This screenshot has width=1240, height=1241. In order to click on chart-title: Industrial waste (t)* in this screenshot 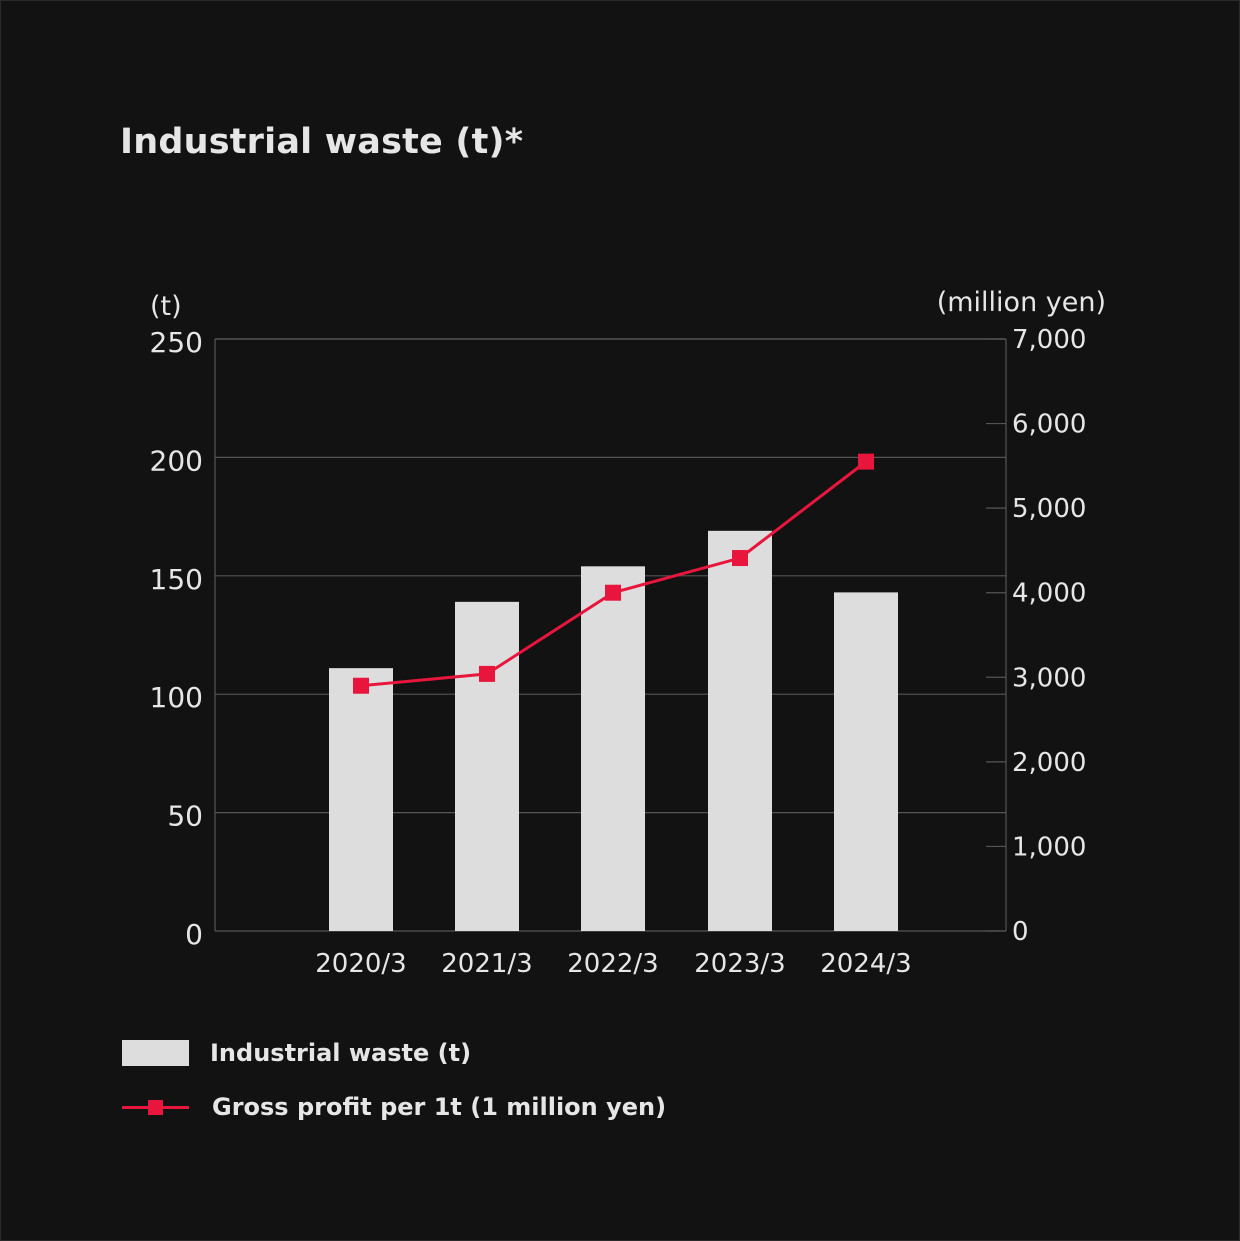, I will do `click(322, 142)`.